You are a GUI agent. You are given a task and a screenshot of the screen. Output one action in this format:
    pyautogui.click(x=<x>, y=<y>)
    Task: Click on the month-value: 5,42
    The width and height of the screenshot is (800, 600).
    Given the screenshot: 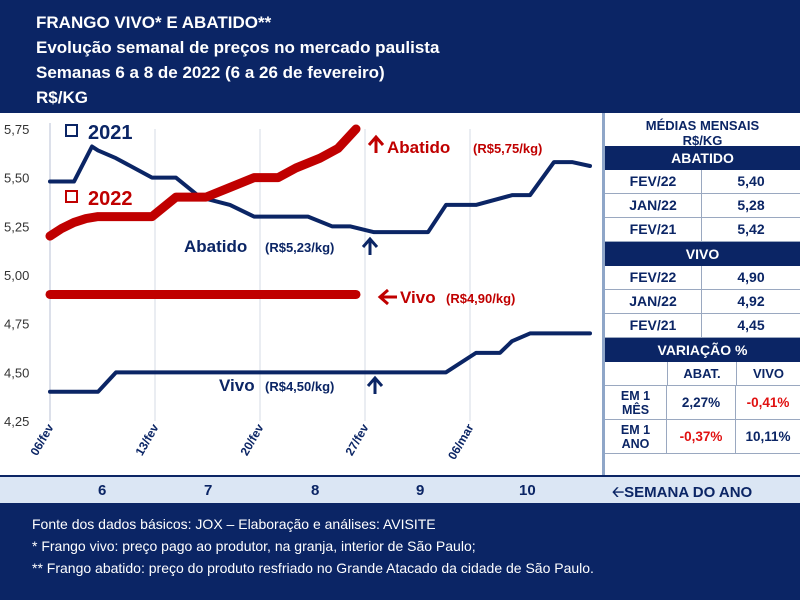 What is the action you would take?
    pyautogui.click(x=751, y=229)
    